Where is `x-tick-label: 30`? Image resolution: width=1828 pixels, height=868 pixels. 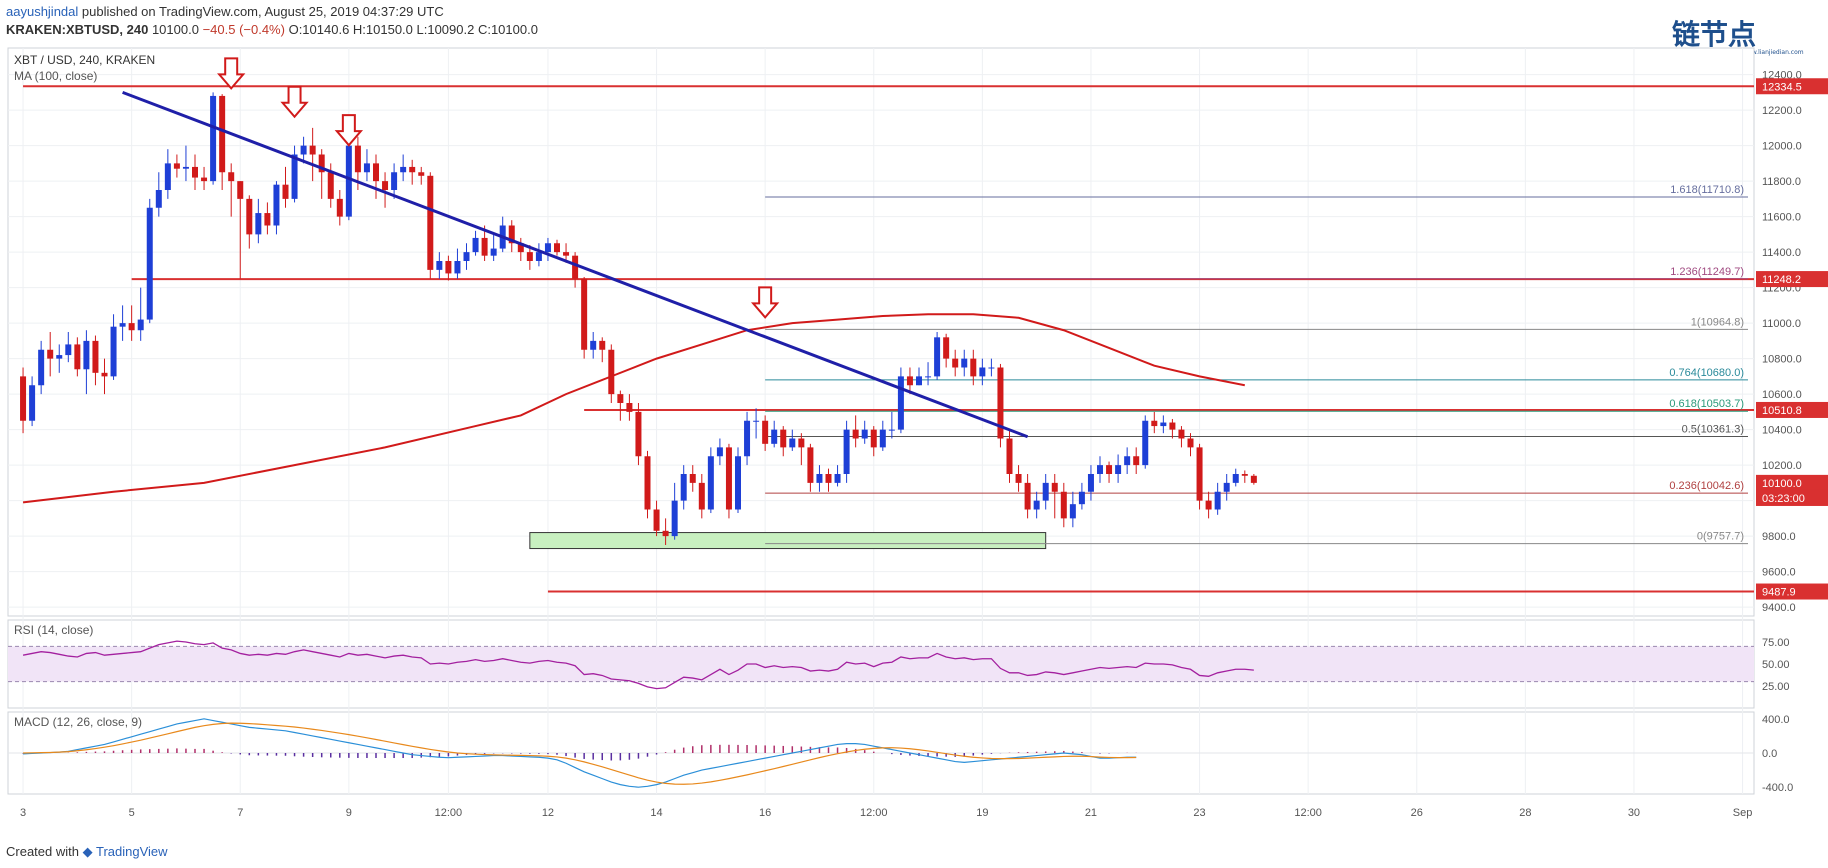
x-tick-label: 30 is located at coordinates (1634, 813).